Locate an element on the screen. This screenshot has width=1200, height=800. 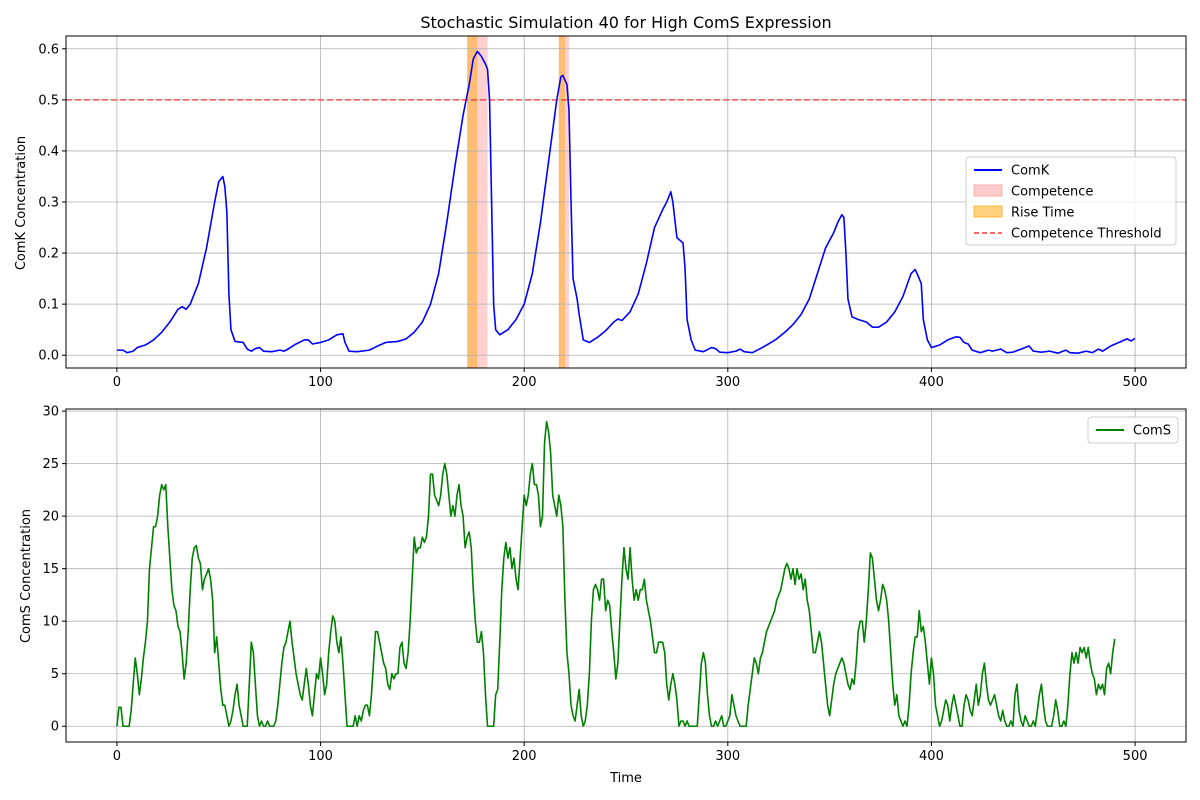
coms-legend: ComS is located at coordinates (1133, 430).